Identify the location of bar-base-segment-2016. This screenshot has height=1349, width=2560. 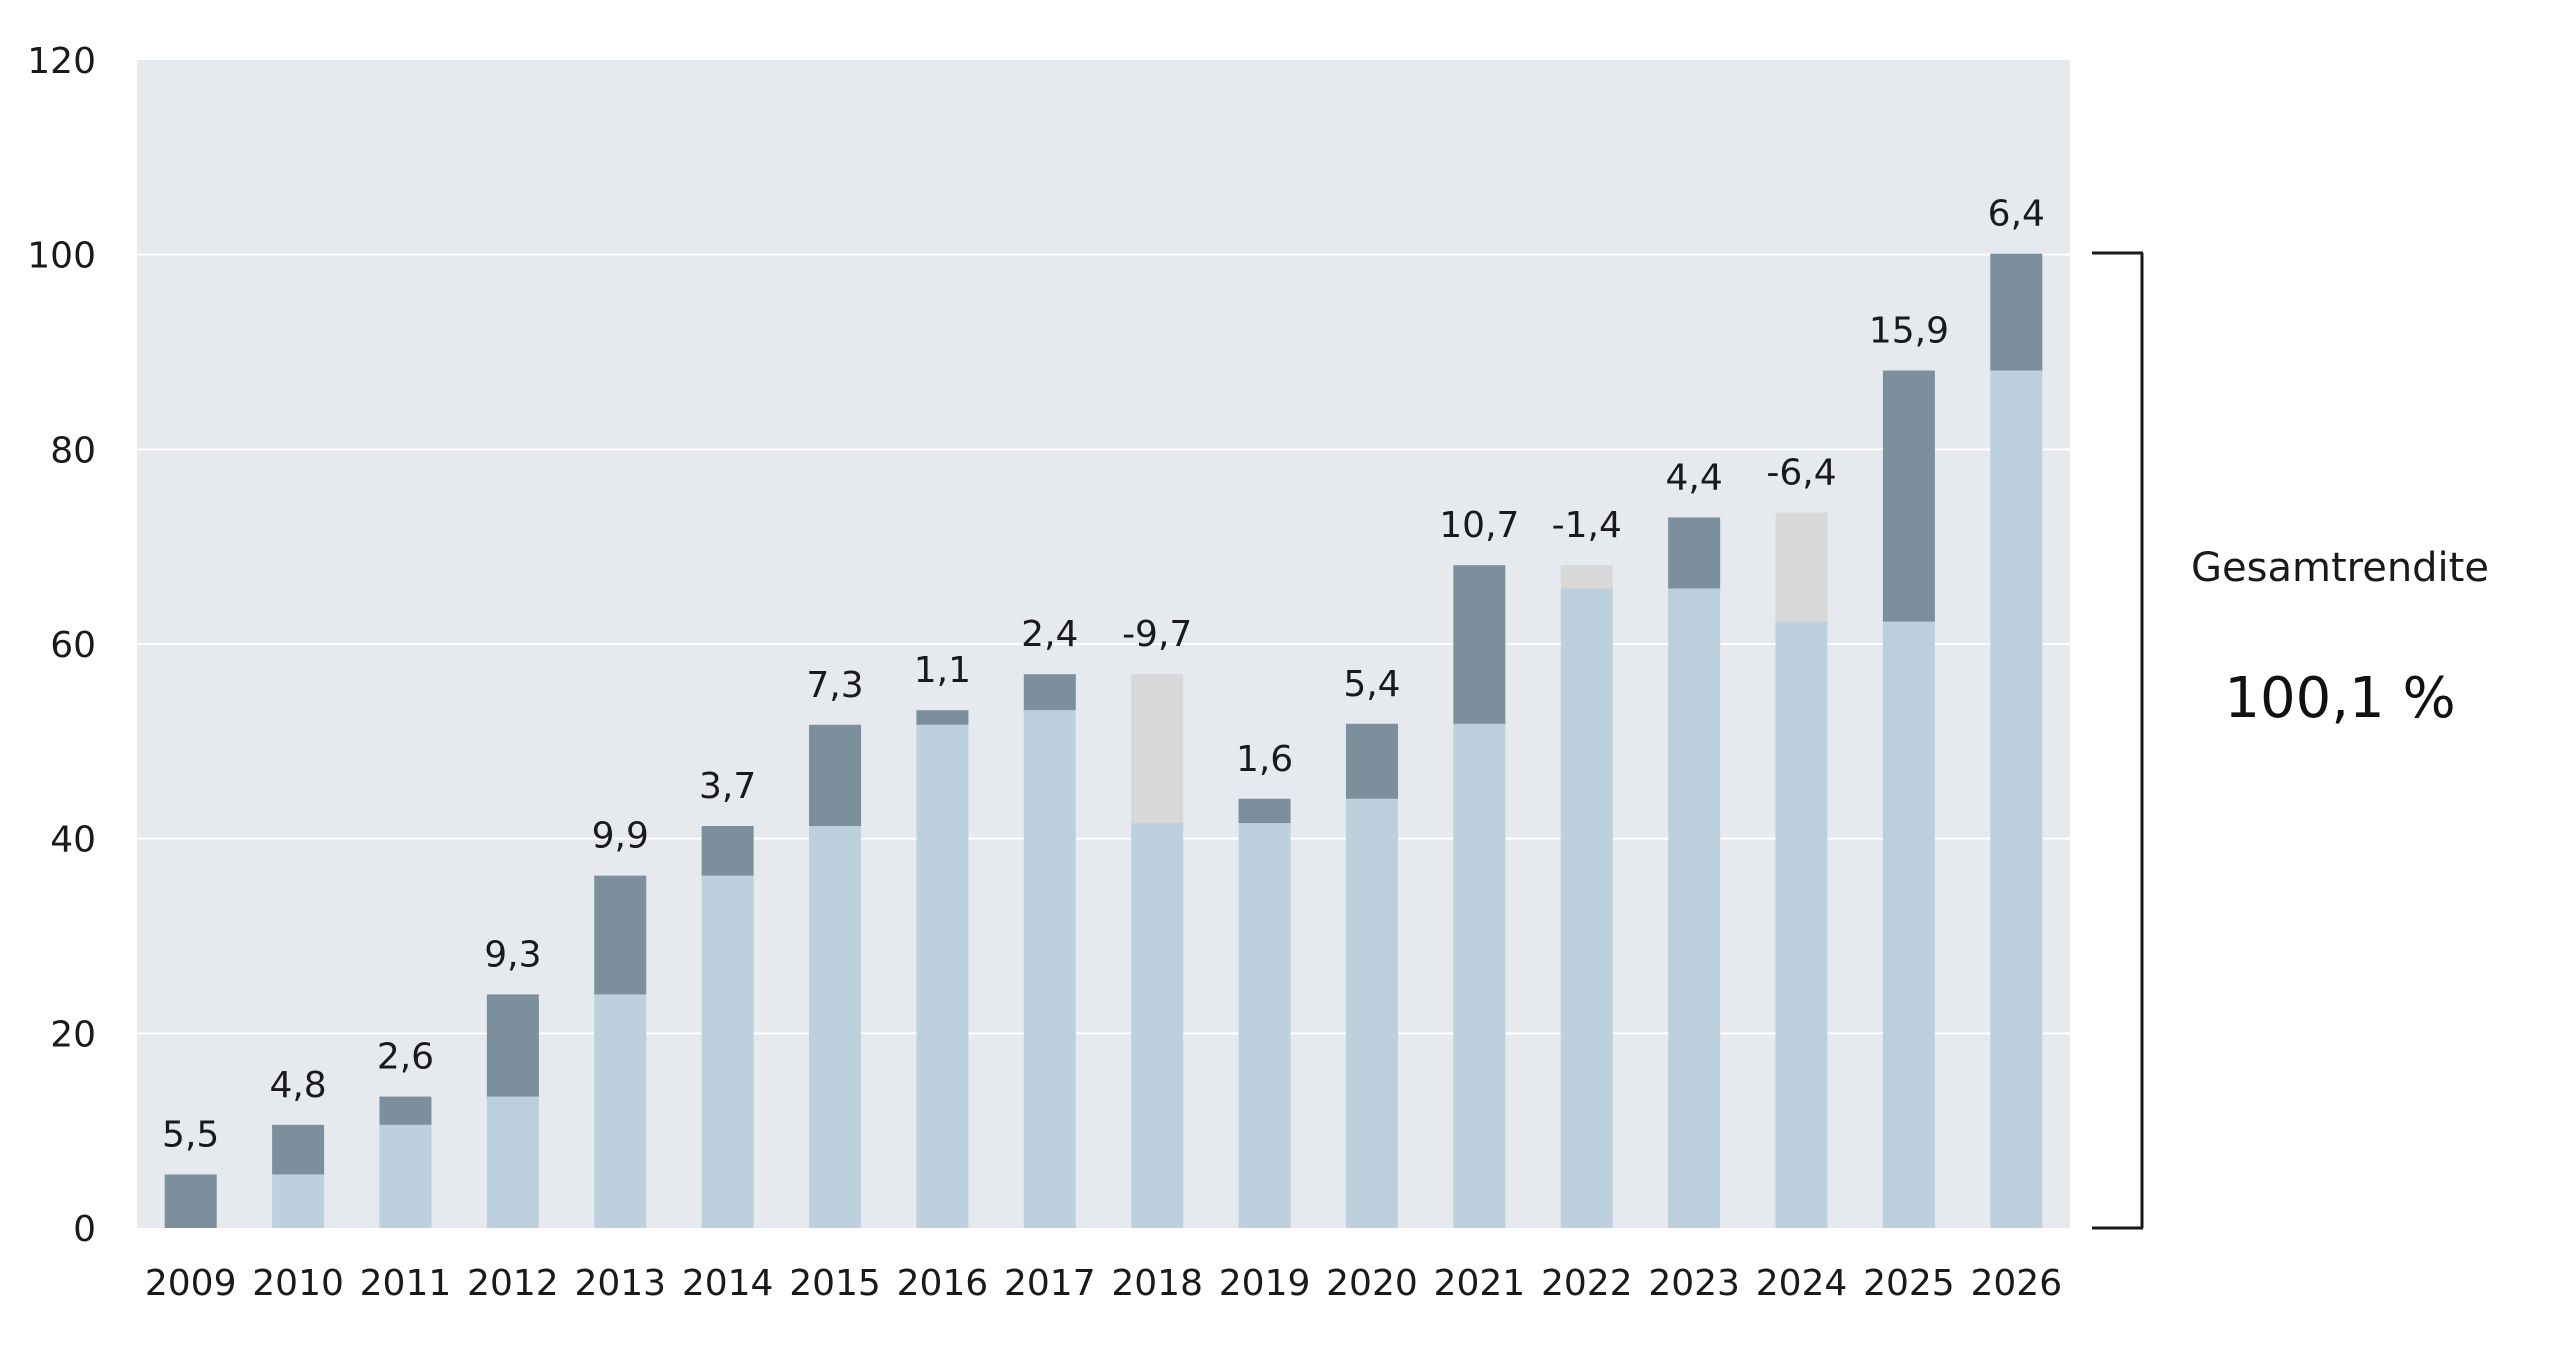
(942, 976).